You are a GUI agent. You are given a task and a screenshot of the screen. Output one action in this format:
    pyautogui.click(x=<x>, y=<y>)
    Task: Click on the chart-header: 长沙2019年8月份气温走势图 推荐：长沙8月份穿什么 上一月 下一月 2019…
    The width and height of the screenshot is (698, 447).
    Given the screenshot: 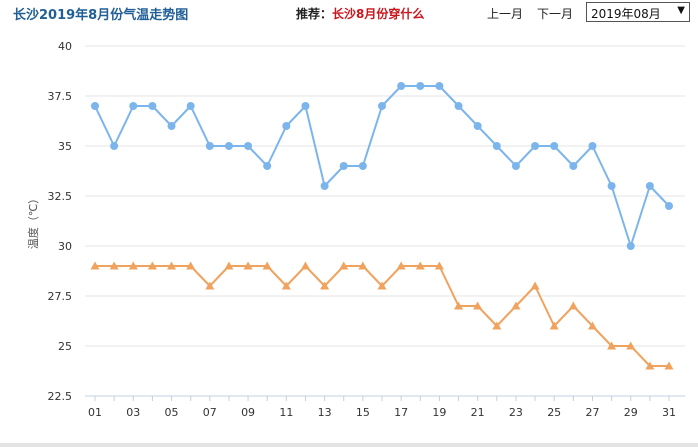 What is the action you would take?
    pyautogui.click(x=349, y=13)
    